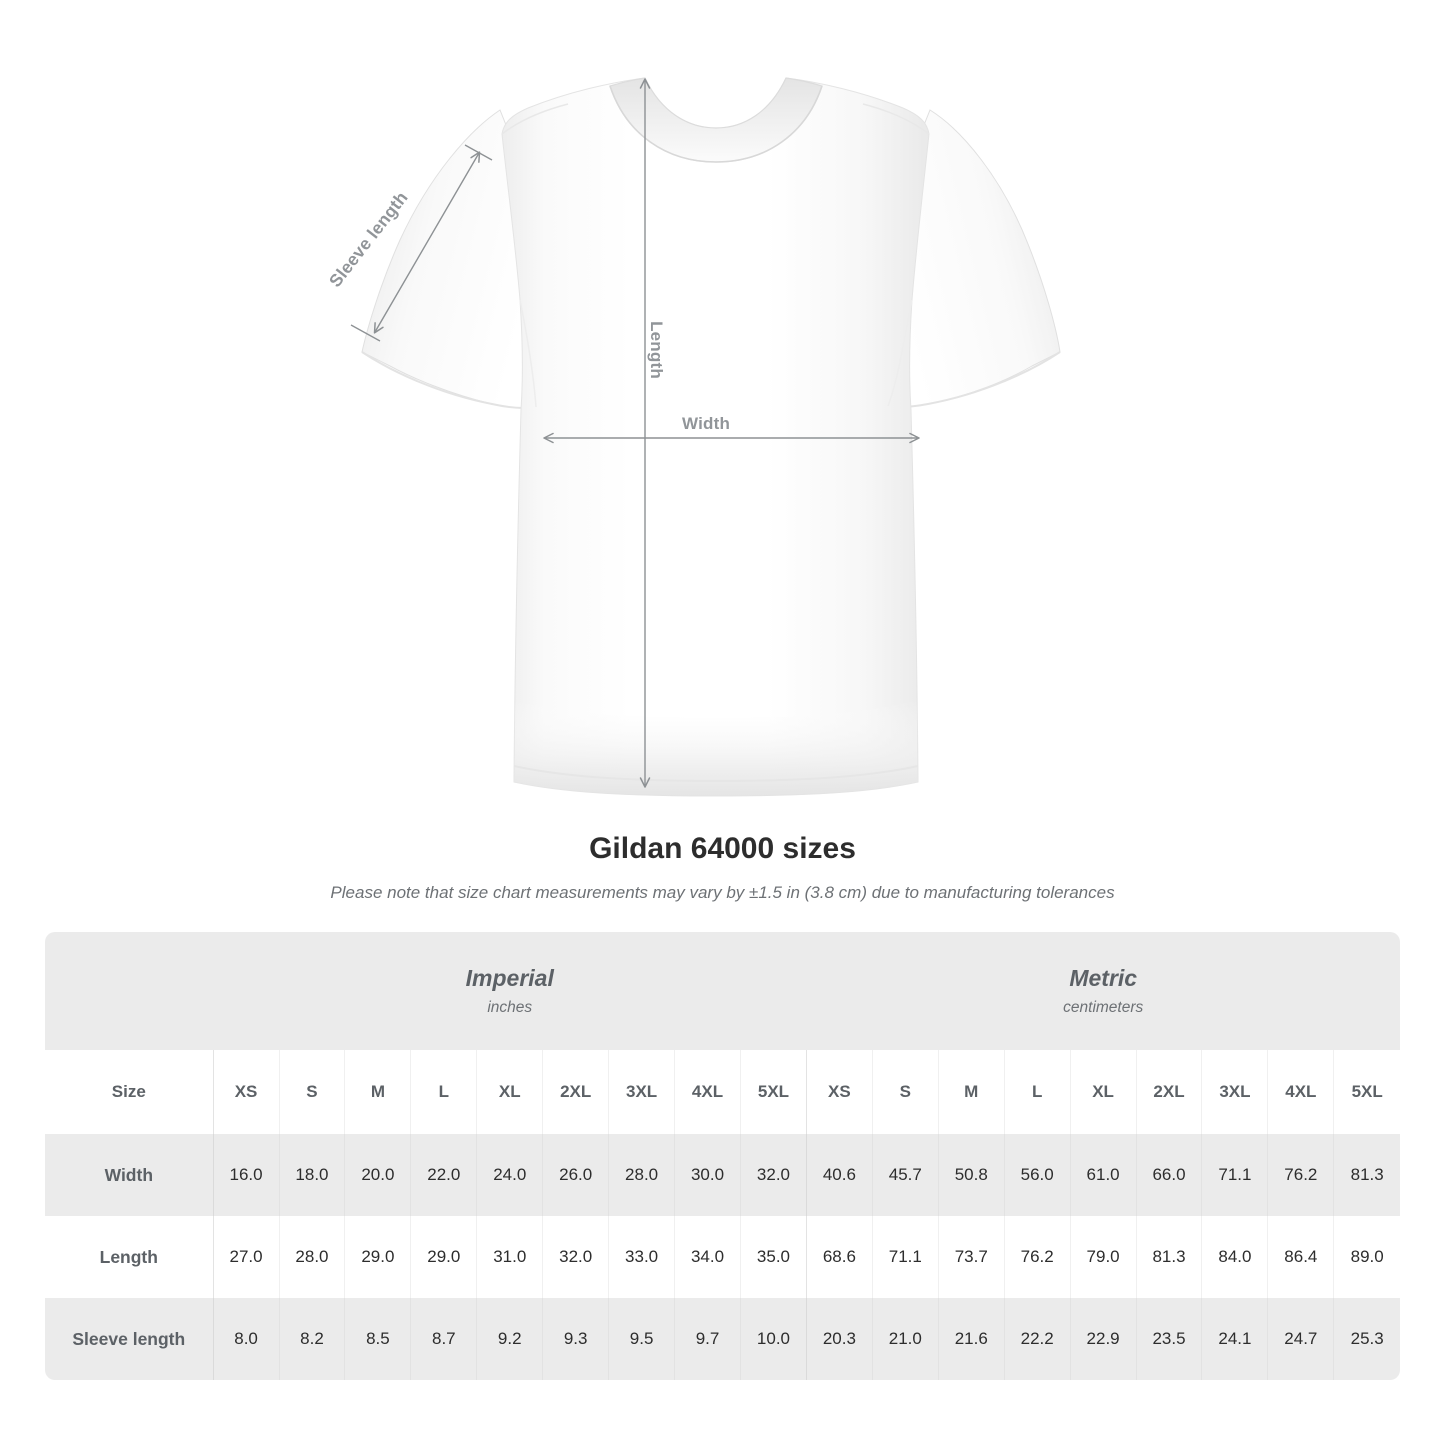 Image resolution: width=1445 pixels, height=1445 pixels. What do you see at coordinates (311, 1339) in the screenshot?
I see `cell-sleeve-length-imperial-s: 8.2` at bounding box center [311, 1339].